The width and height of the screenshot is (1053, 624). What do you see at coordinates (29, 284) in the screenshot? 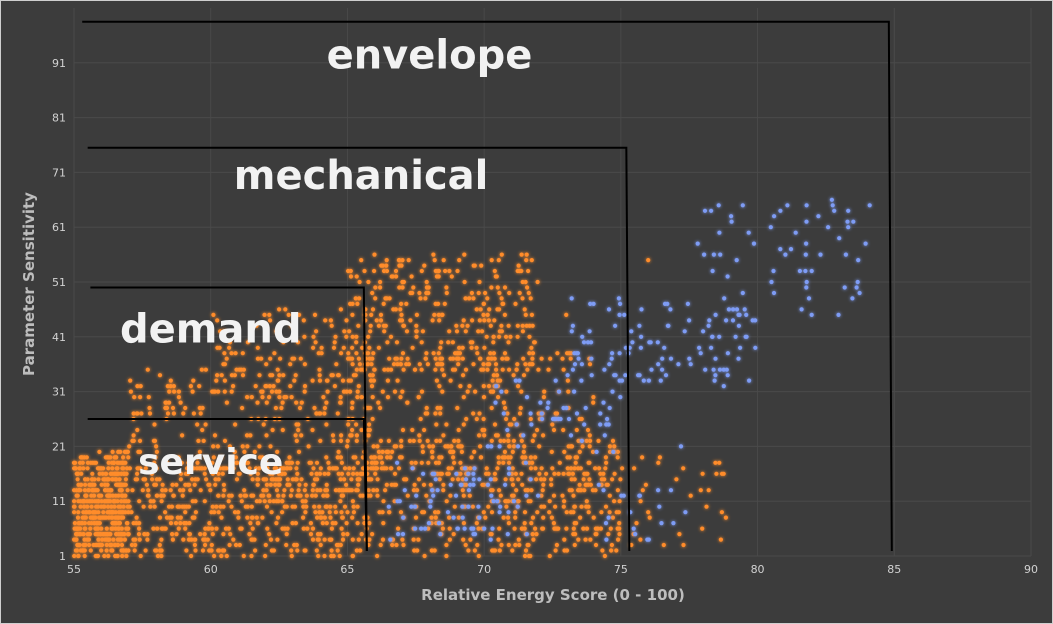
I see `y-axis-title: Parameter Sensitivity` at bounding box center [29, 284].